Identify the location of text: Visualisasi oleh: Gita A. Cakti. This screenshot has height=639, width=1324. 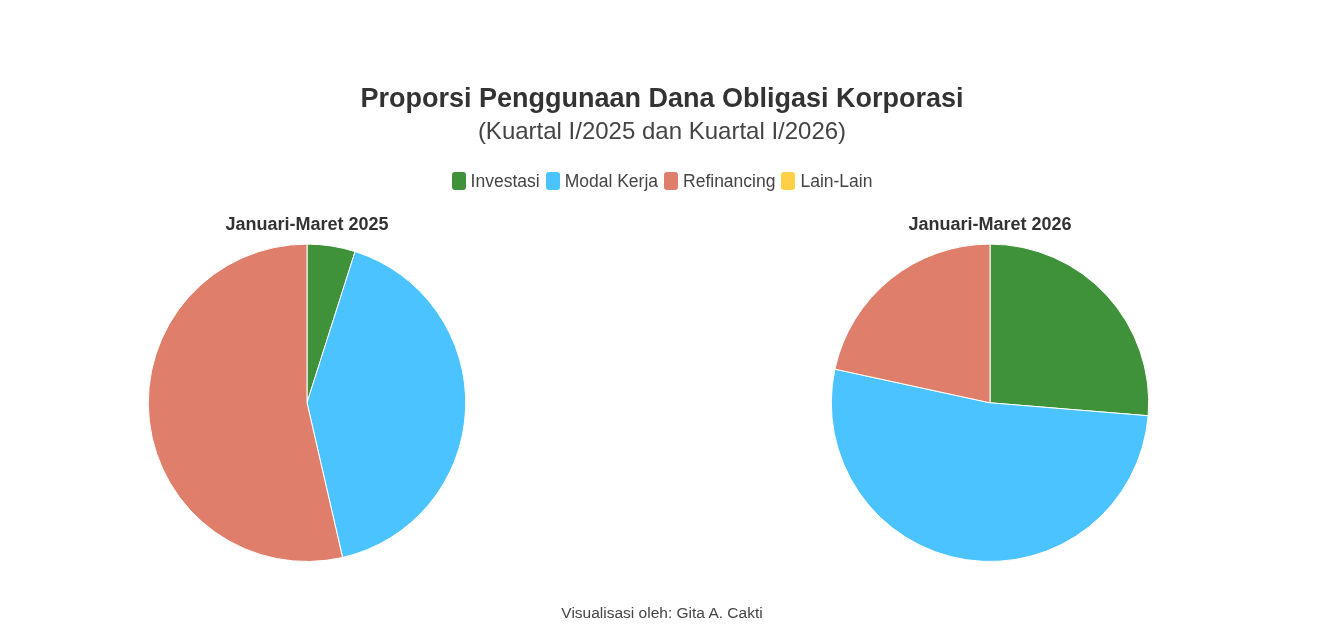
(662, 613).